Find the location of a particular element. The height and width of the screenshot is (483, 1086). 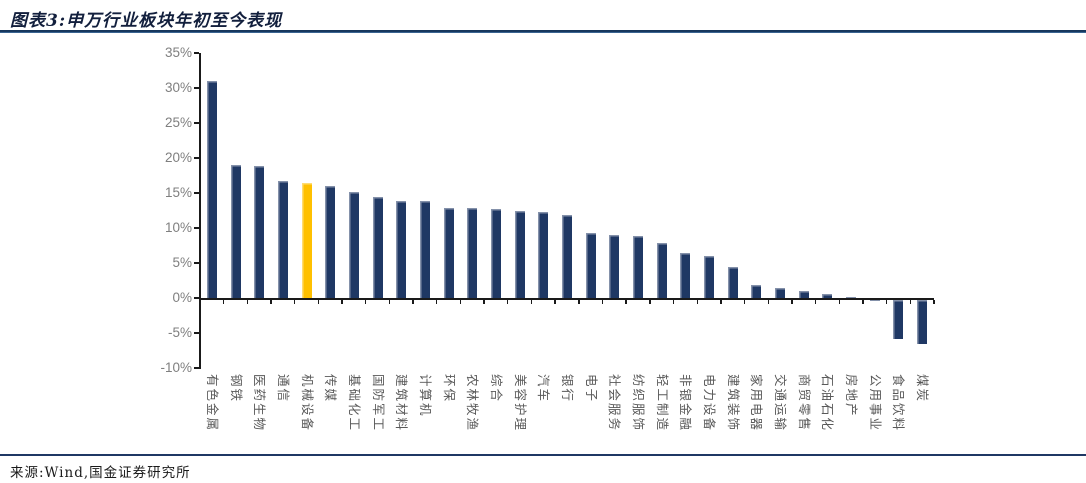

x-category-label: 有色金属 is located at coordinates (211, 403).